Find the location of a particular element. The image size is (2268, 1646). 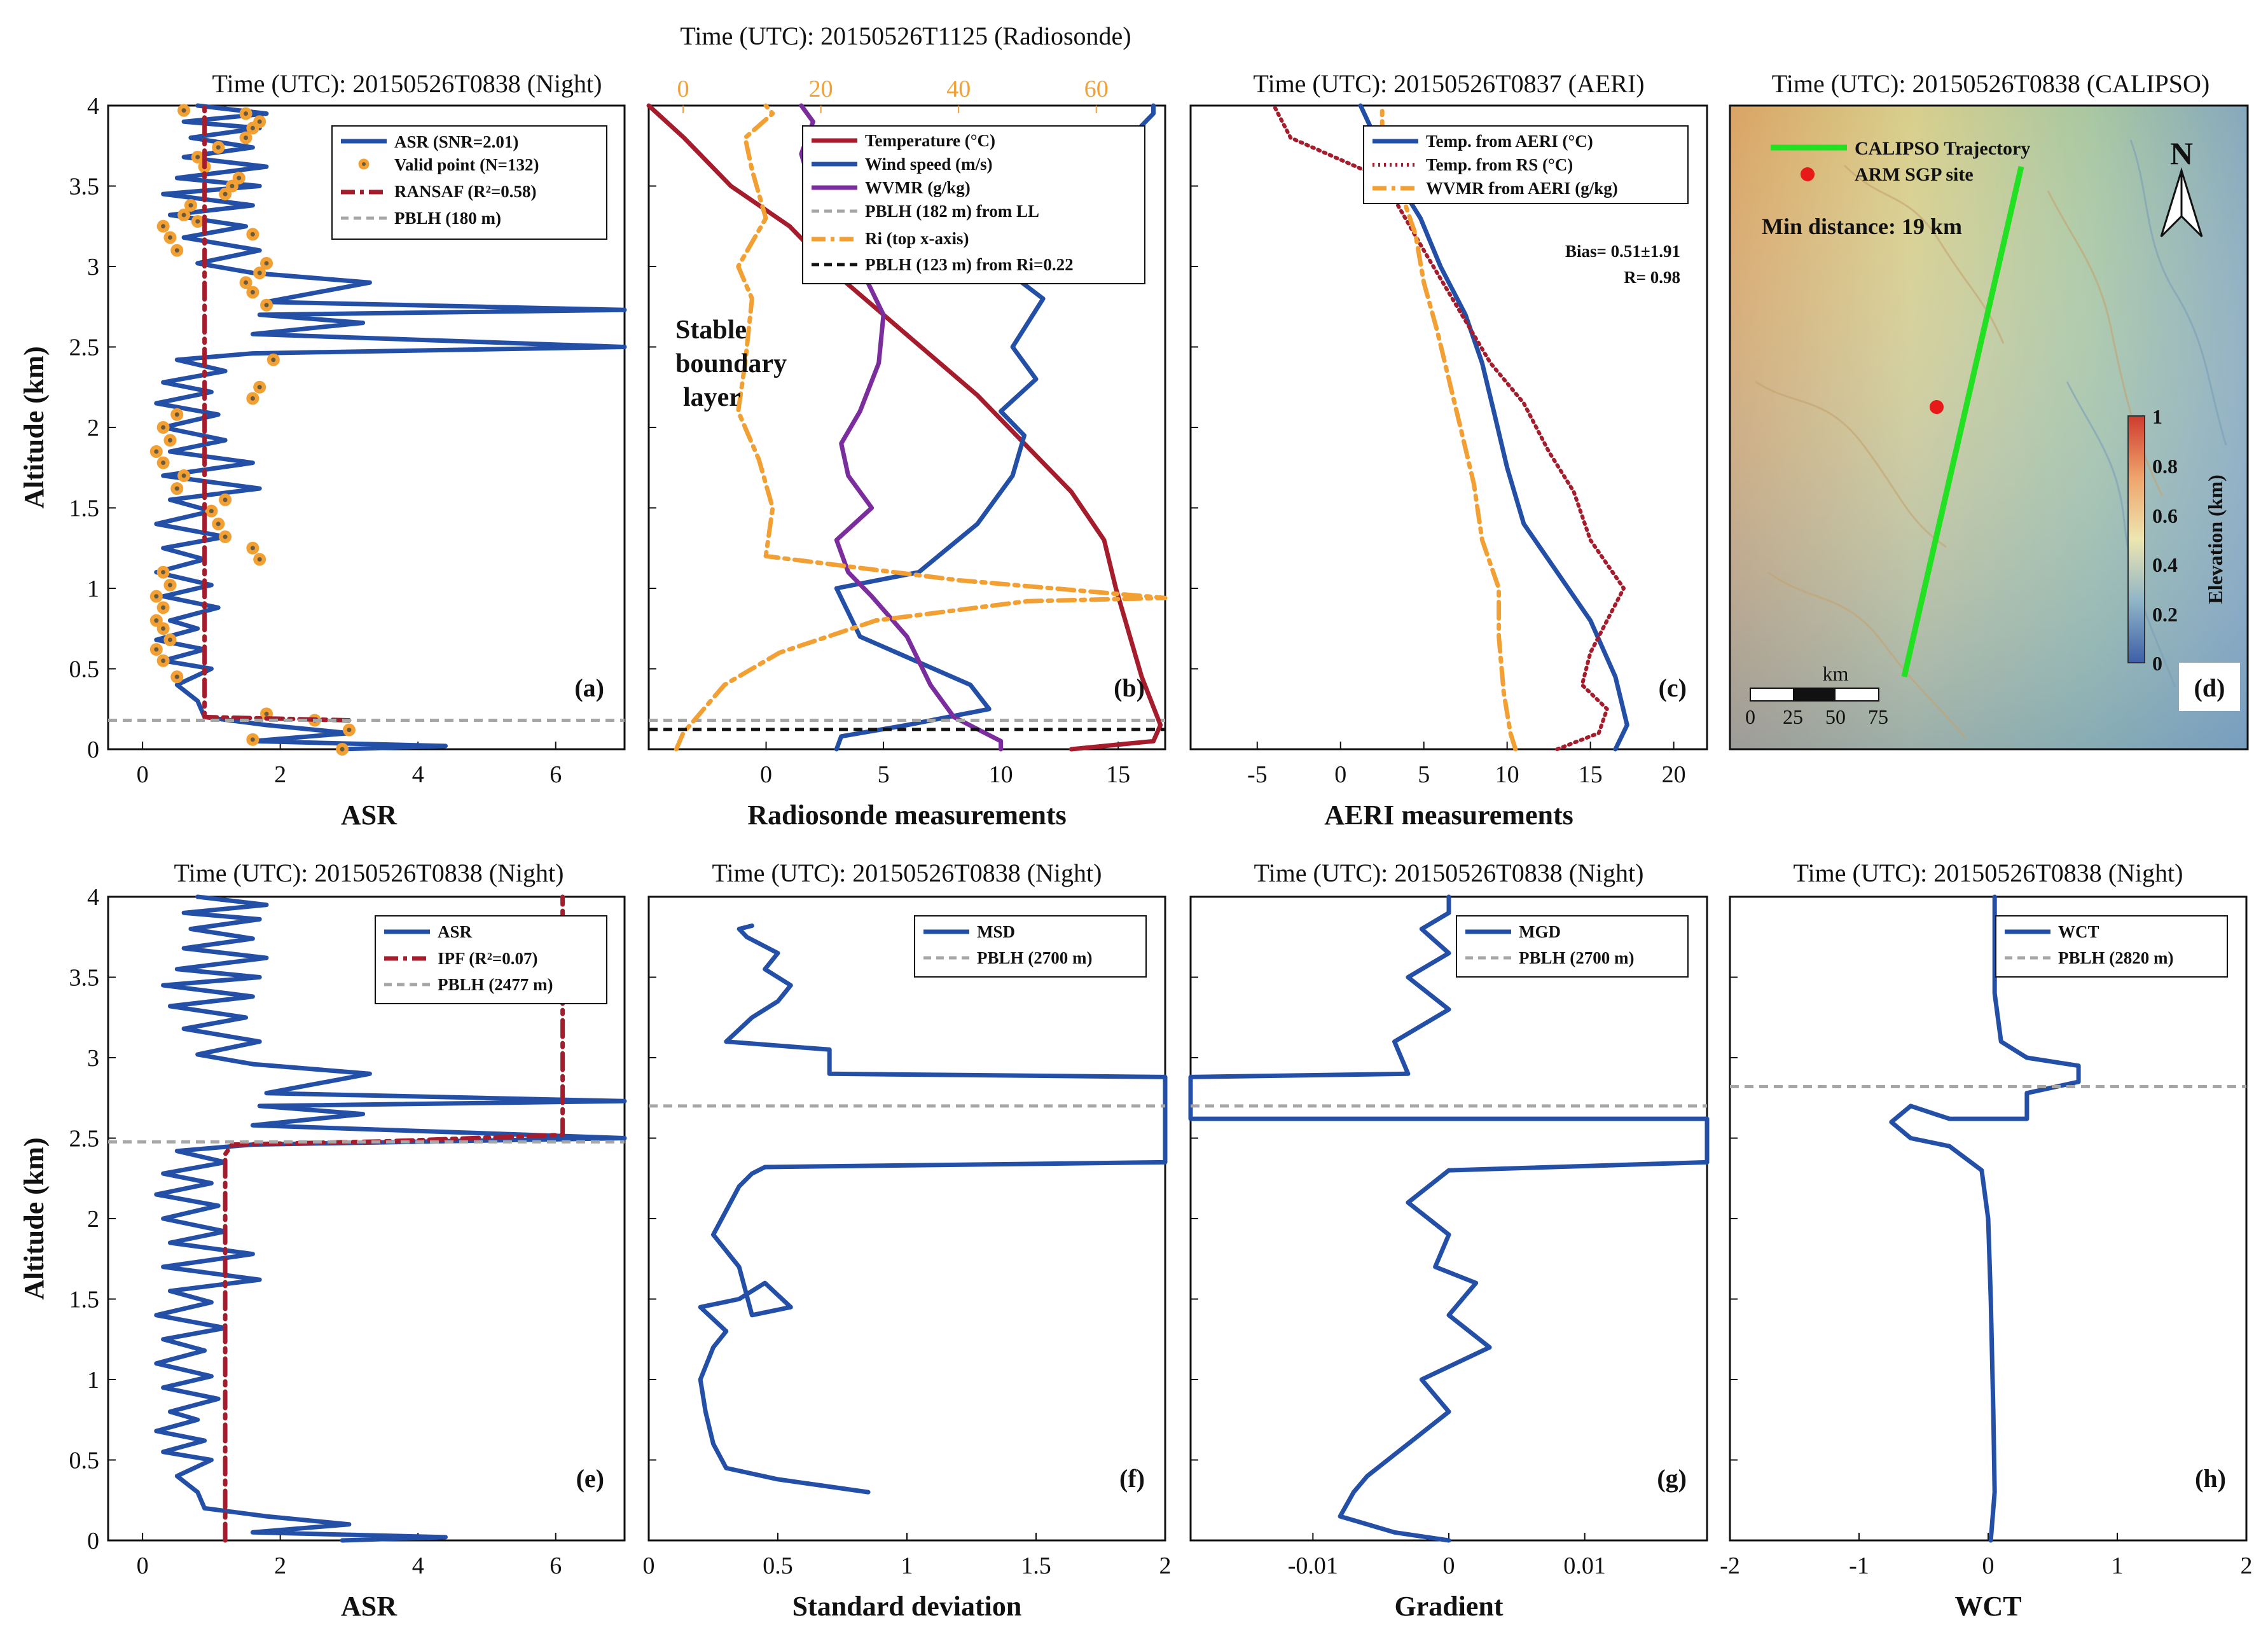

legend-text-pblh-f: PBLH (2700 m) is located at coordinates (1035, 957).